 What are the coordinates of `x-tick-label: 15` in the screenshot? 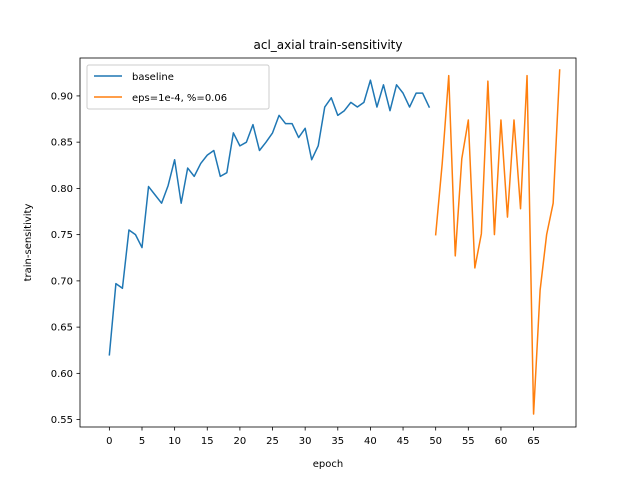 It's located at (207, 441).